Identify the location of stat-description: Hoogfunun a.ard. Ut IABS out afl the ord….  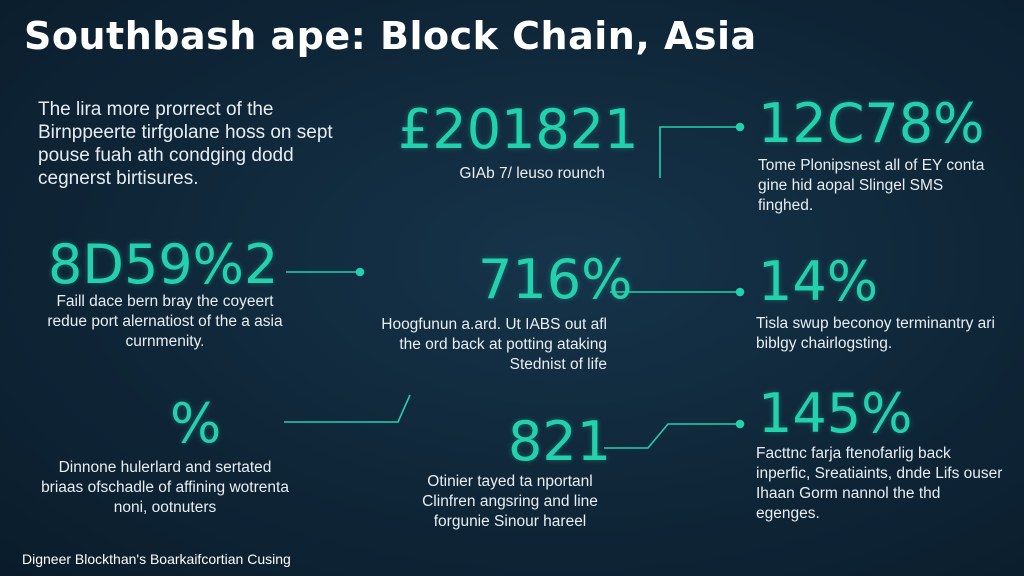
(494, 344).